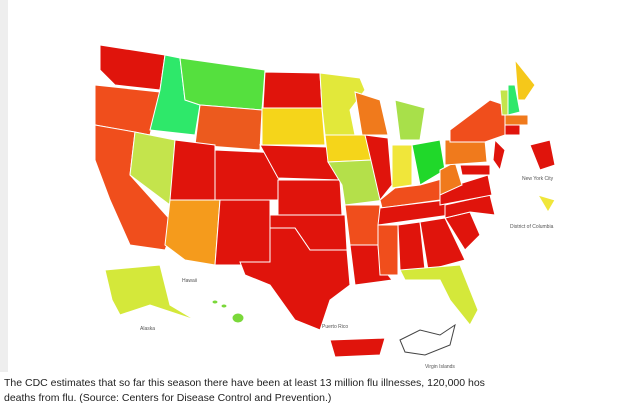 This screenshot has height=408, width=628. Describe the element at coordinates (440, 367) in the screenshot. I see `map-label: Virgin Islands` at that location.